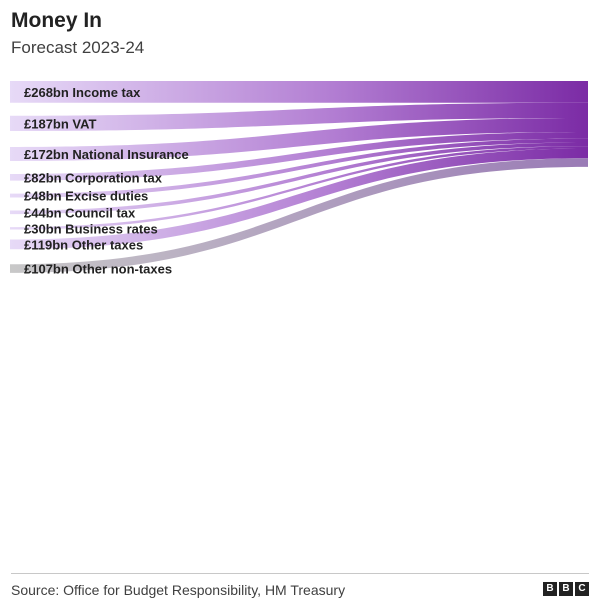 This screenshot has width=600, height=614. What do you see at coordinates (535, 255) in the screenshot?
I see `tax-total-label: Tax £1,058bn` at bounding box center [535, 255].